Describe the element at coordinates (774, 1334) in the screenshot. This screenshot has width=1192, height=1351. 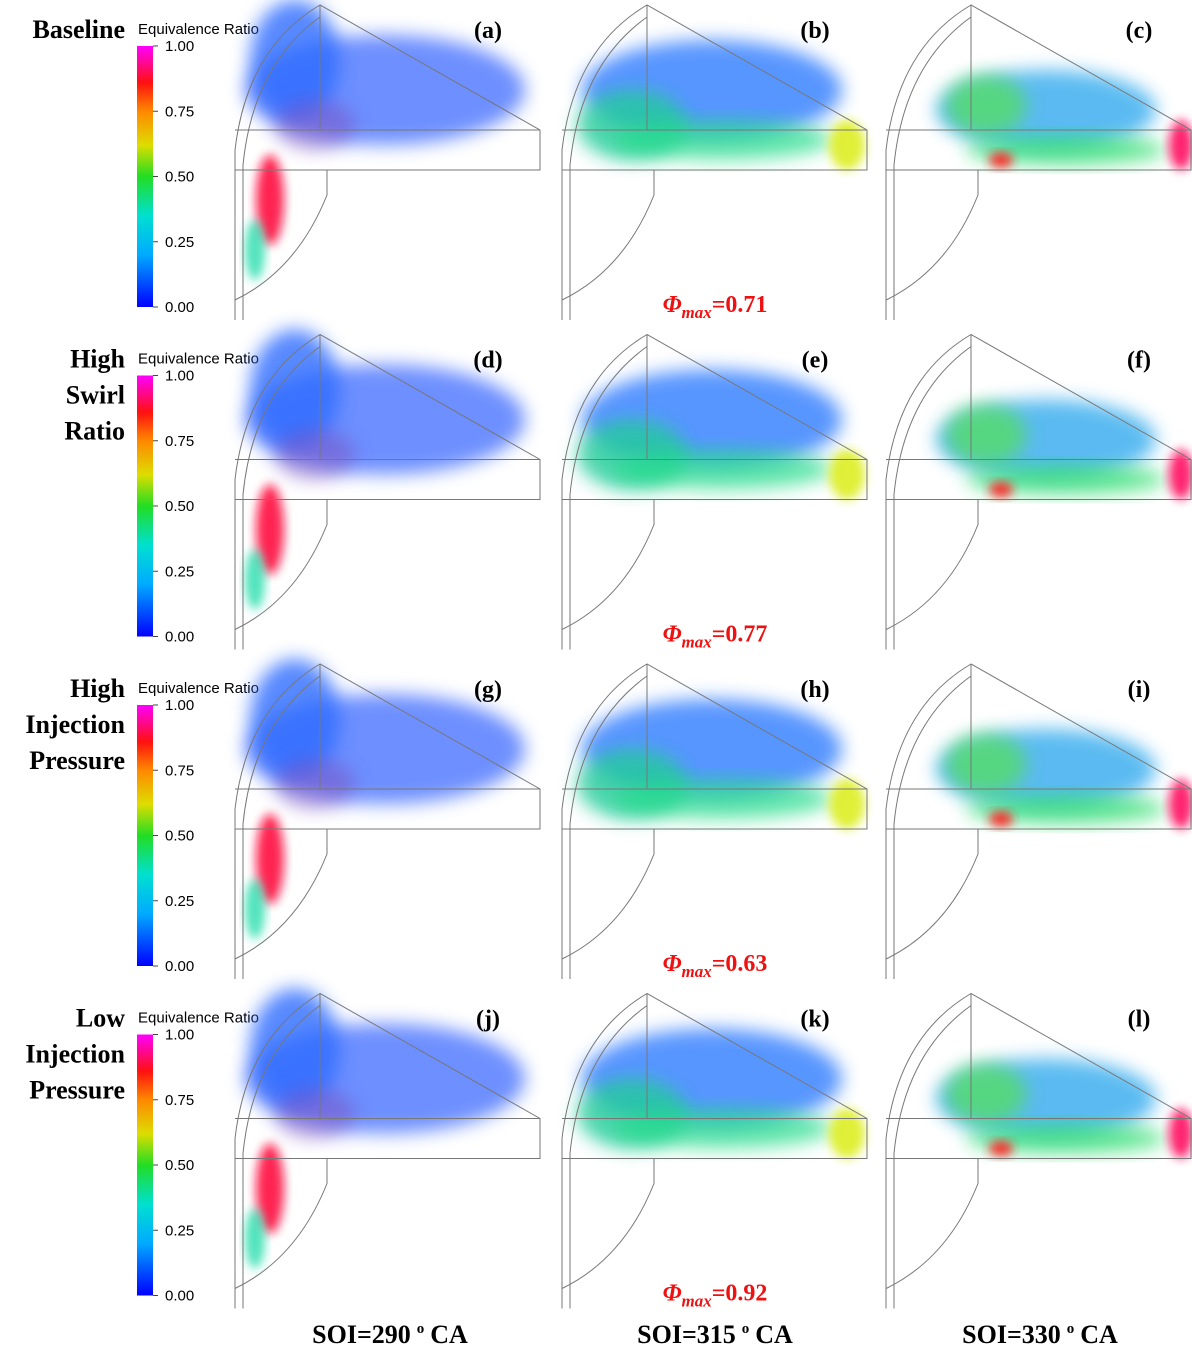
I see `column-label-suffix: CA` at that location.